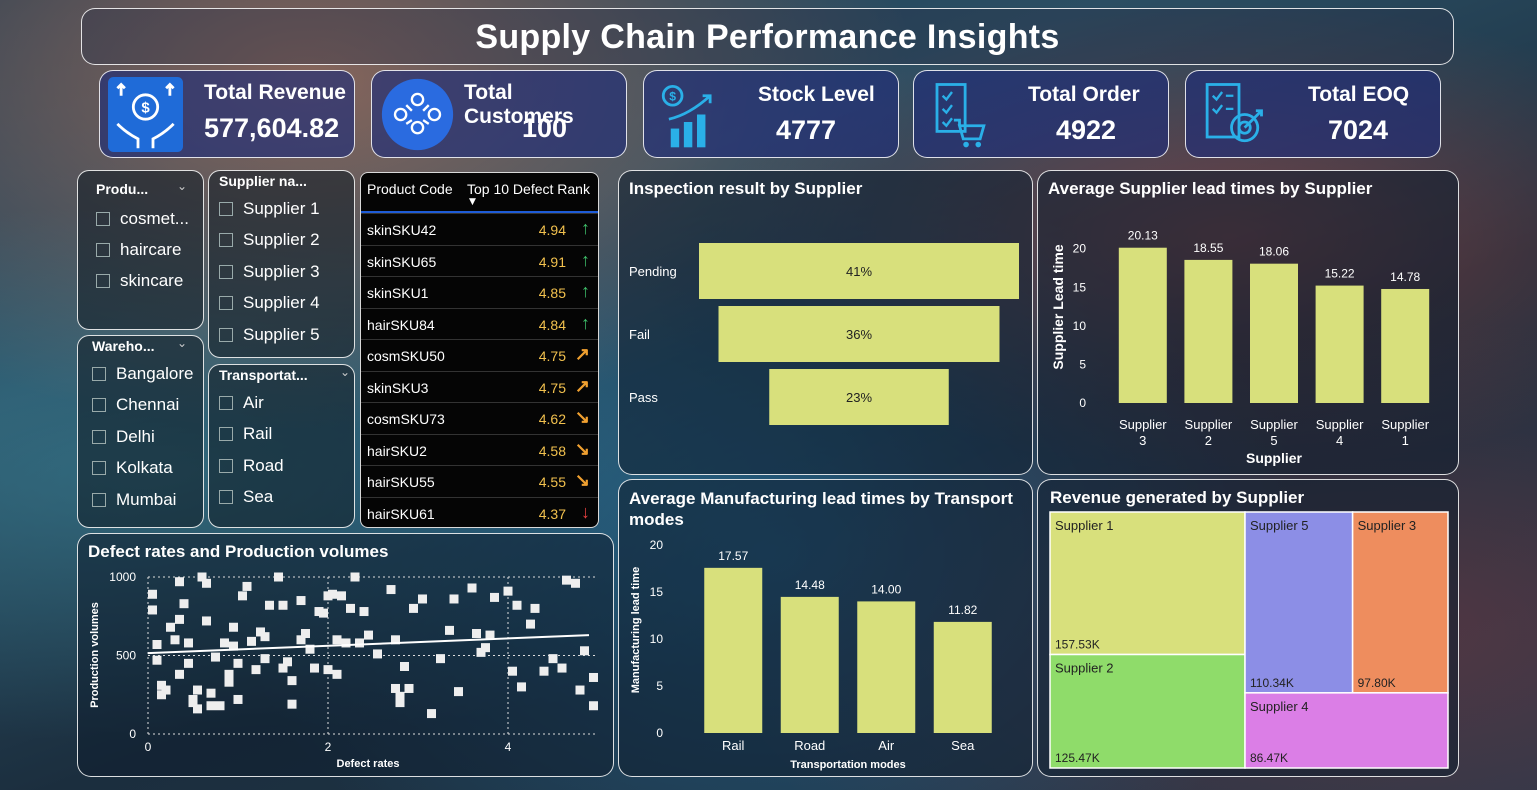  I want to click on table-row: hairSKU61 4.37 ↓, so click(479, 512).